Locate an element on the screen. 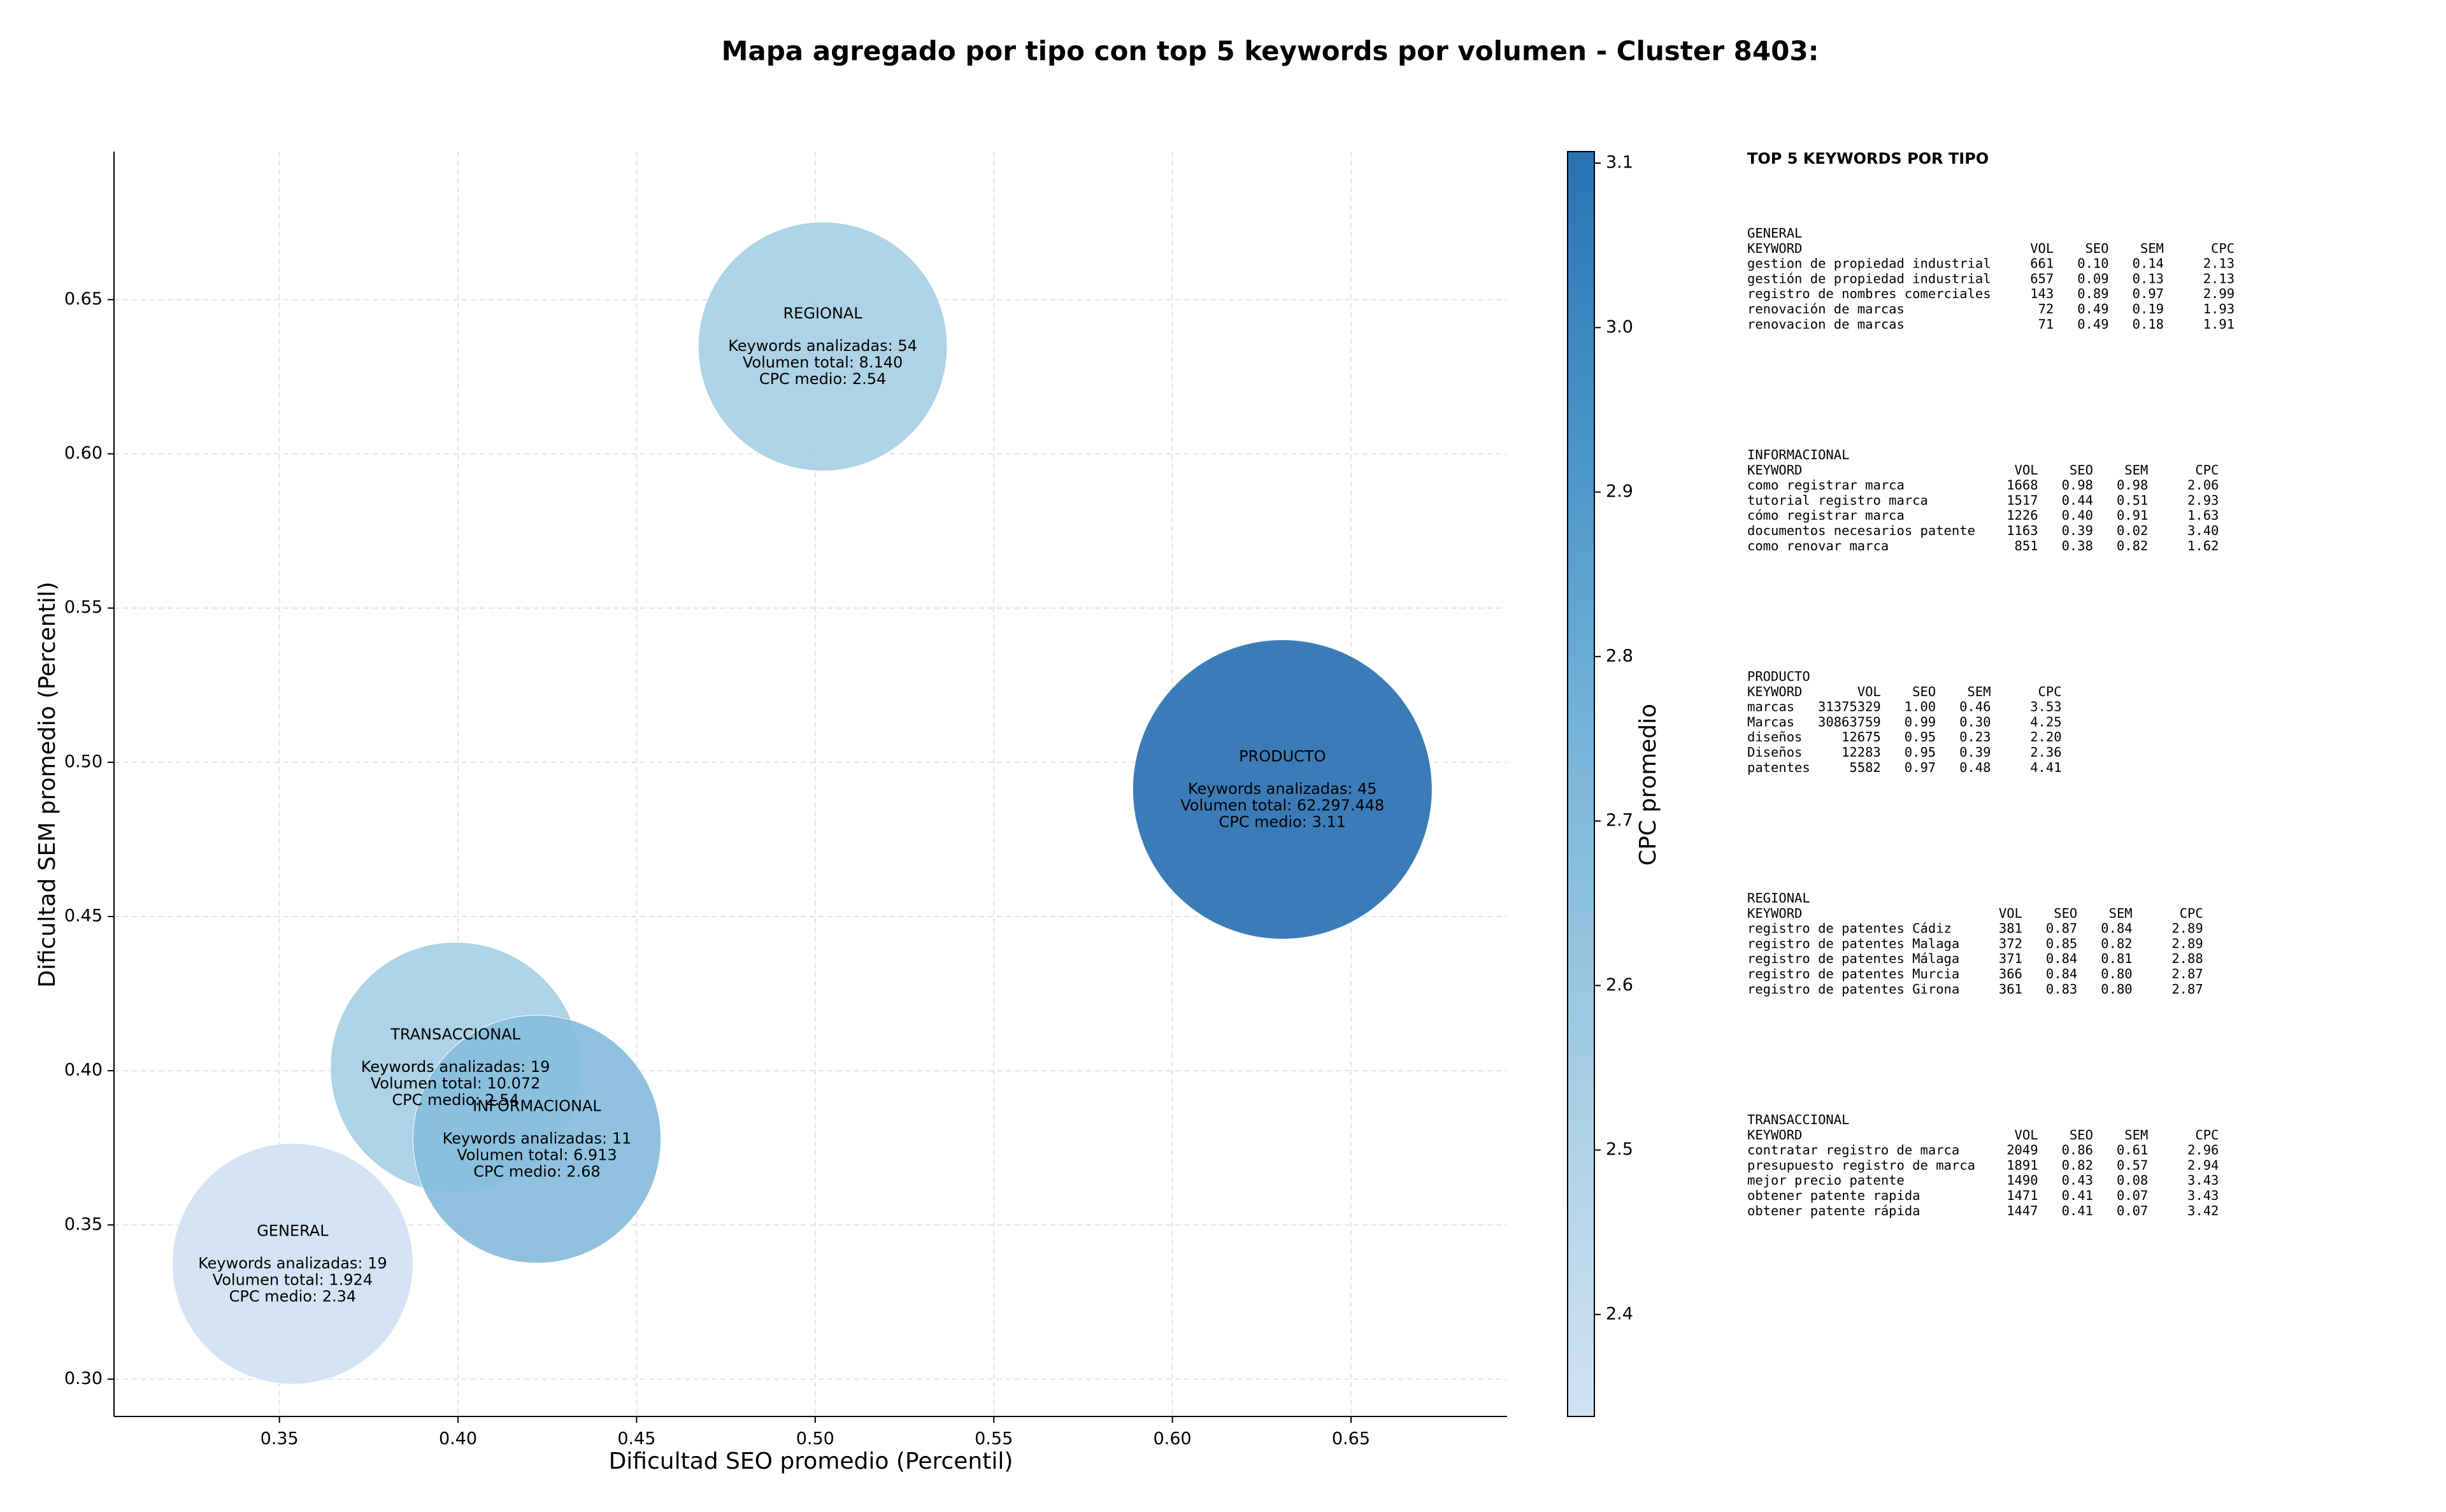 This screenshot has width=2446, height=1512. bubble-label-prefix: Keywords analizadas: is located at coordinates (527, 1139).